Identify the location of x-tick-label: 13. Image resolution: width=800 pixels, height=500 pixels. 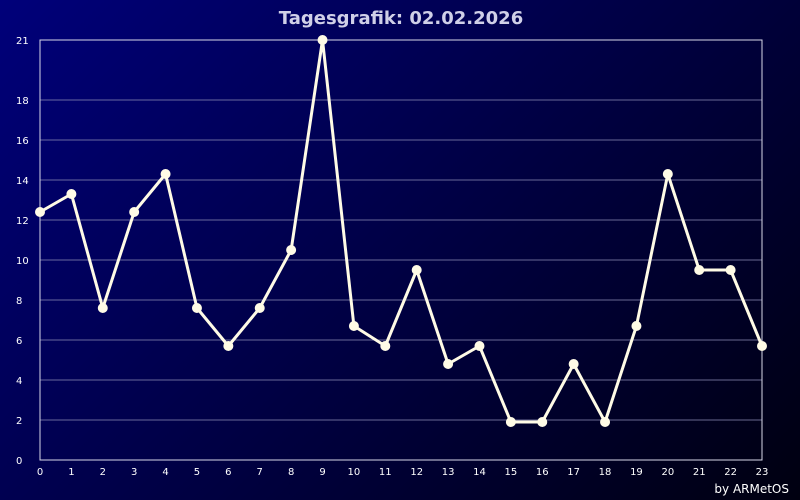
(448, 472).